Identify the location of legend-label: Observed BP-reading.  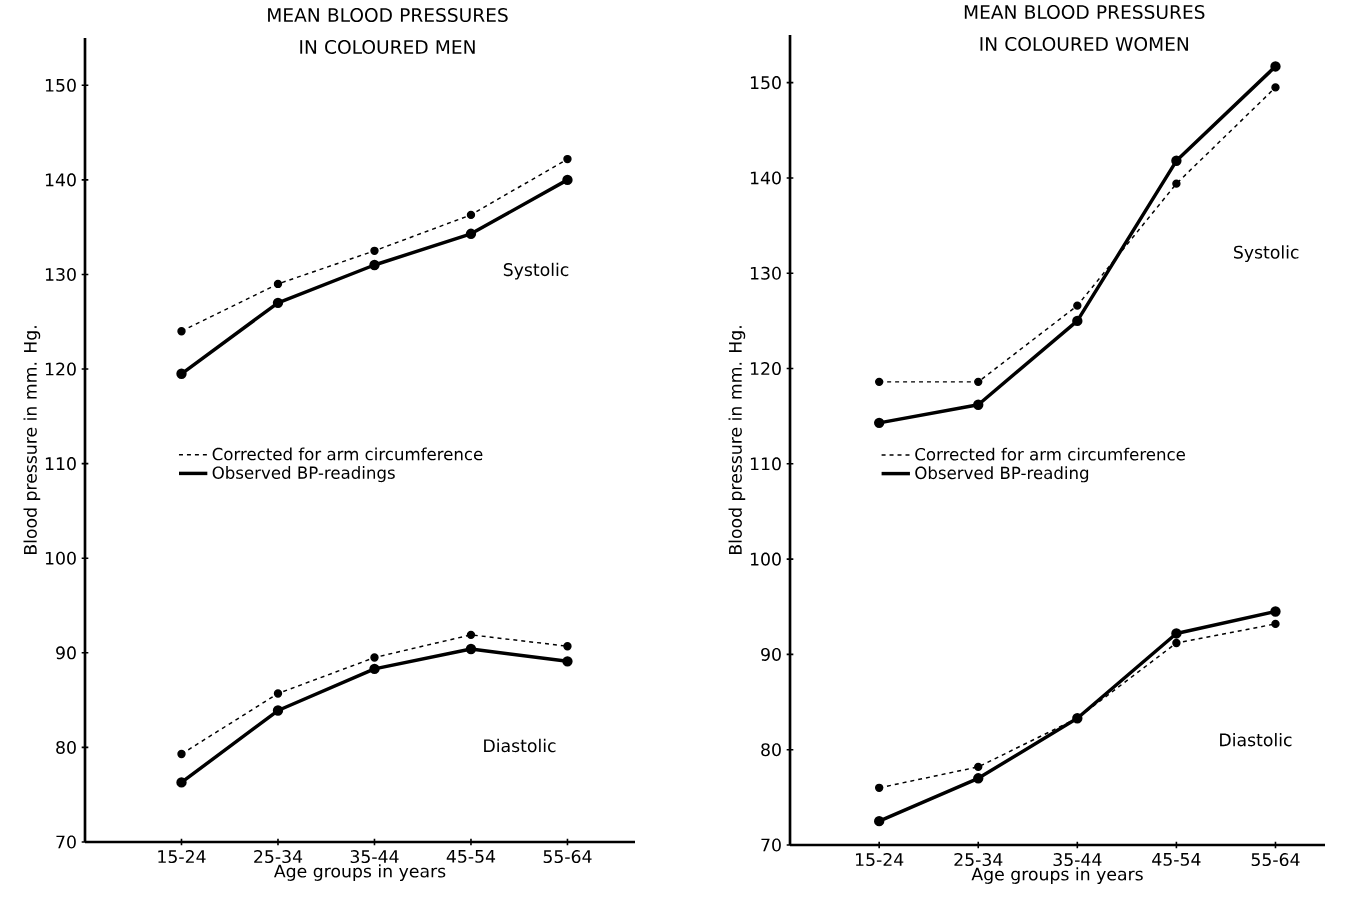
(1002, 474).